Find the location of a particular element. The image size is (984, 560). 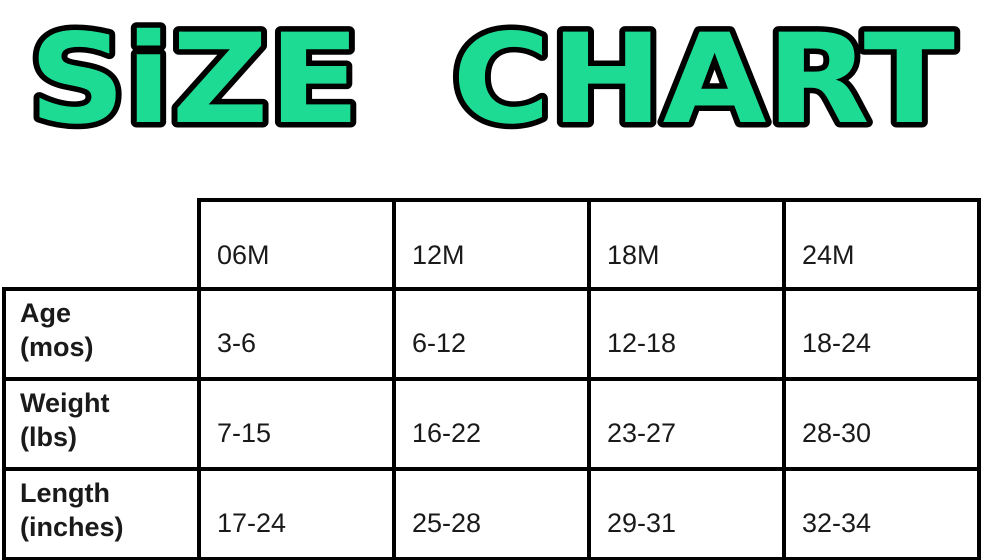

row-label-line2: (lbs) is located at coordinates (48, 437).